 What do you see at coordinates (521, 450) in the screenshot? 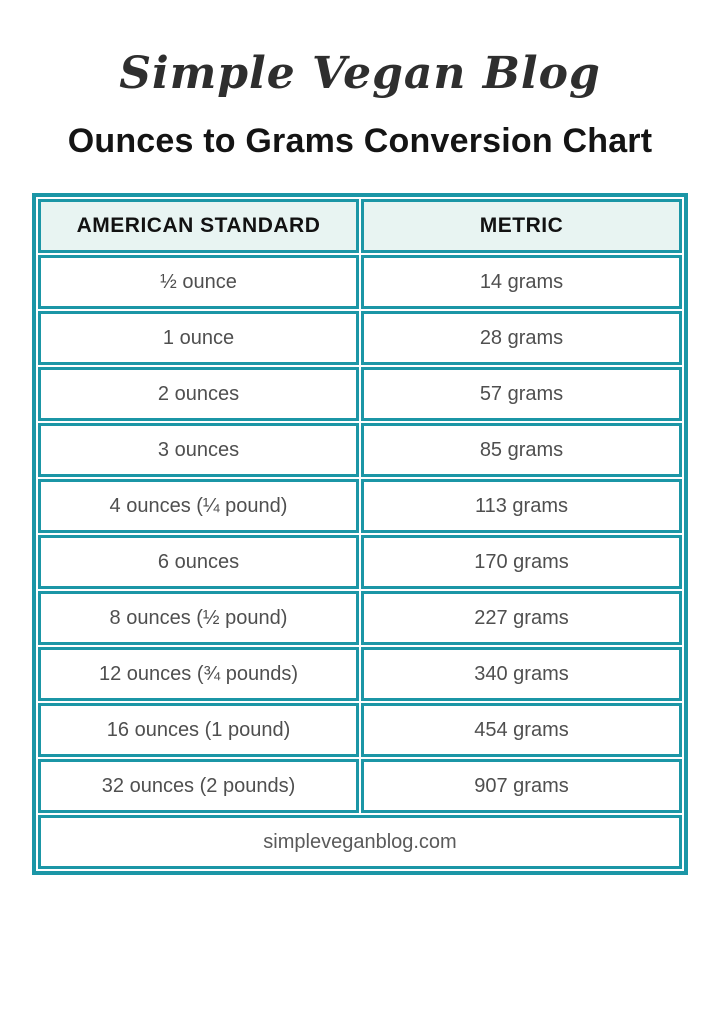
I see `cell-metric: 85 grams` at bounding box center [521, 450].